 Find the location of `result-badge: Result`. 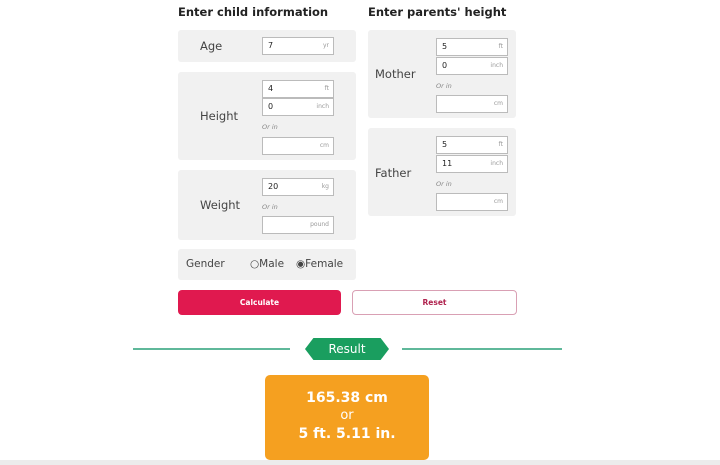

result-badge: Result is located at coordinates (347, 349).